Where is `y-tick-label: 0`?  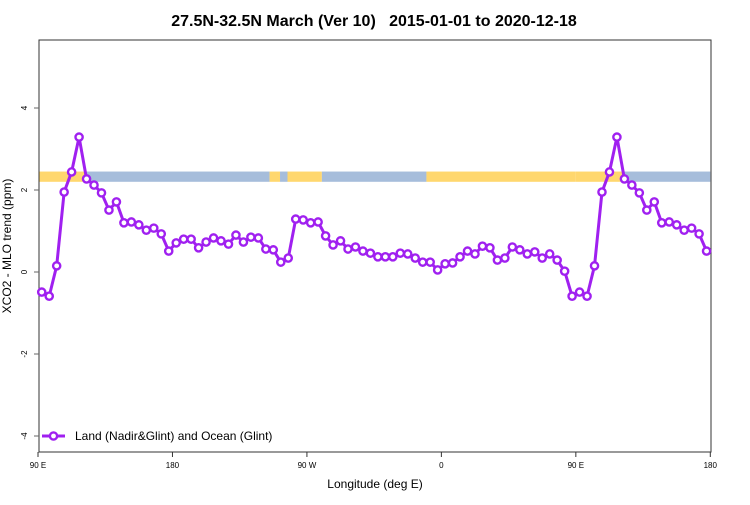 y-tick-label: 0 is located at coordinates (24, 271).